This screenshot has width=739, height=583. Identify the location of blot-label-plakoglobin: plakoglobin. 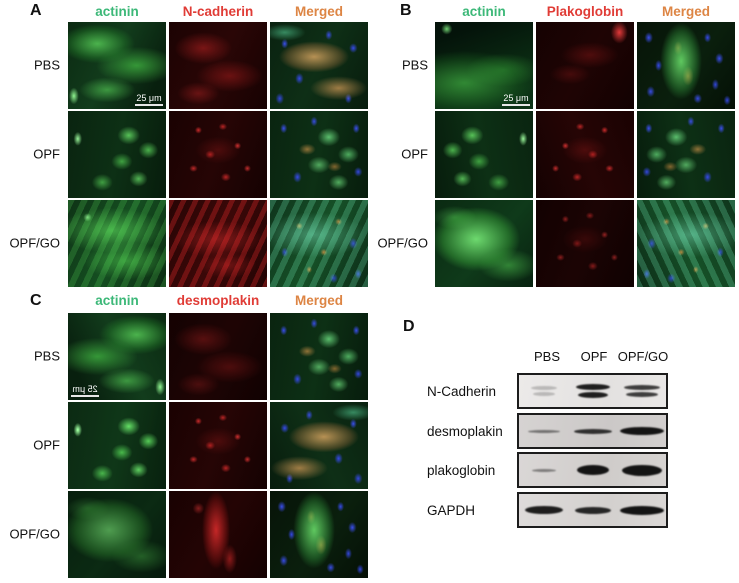
(461, 470).